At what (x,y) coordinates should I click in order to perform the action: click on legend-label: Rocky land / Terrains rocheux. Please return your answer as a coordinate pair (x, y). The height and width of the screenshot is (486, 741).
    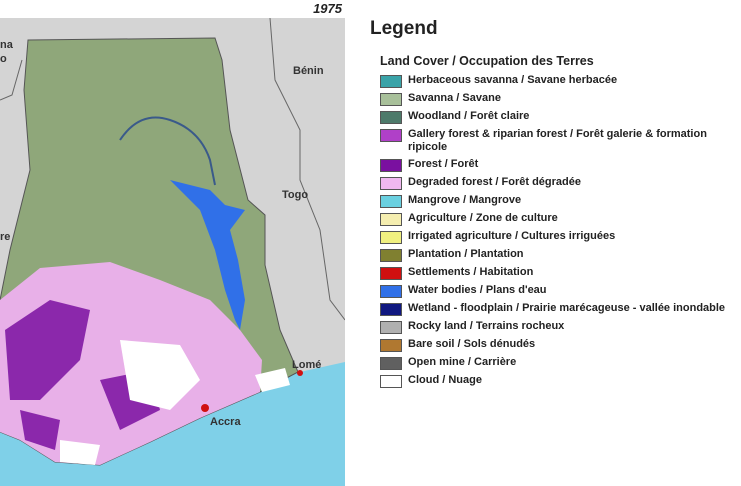
    Looking at the image, I should click on (486, 326).